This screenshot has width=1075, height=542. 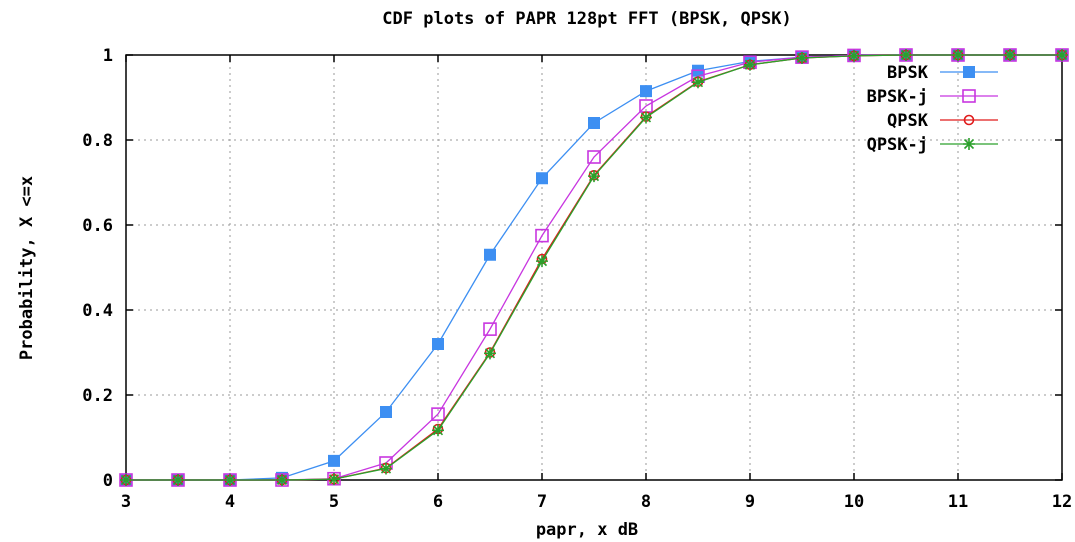 What do you see at coordinates (897, 97) in the screenshot?
I see `legend-label: BPSK-j` at bounding box center [897, 97].